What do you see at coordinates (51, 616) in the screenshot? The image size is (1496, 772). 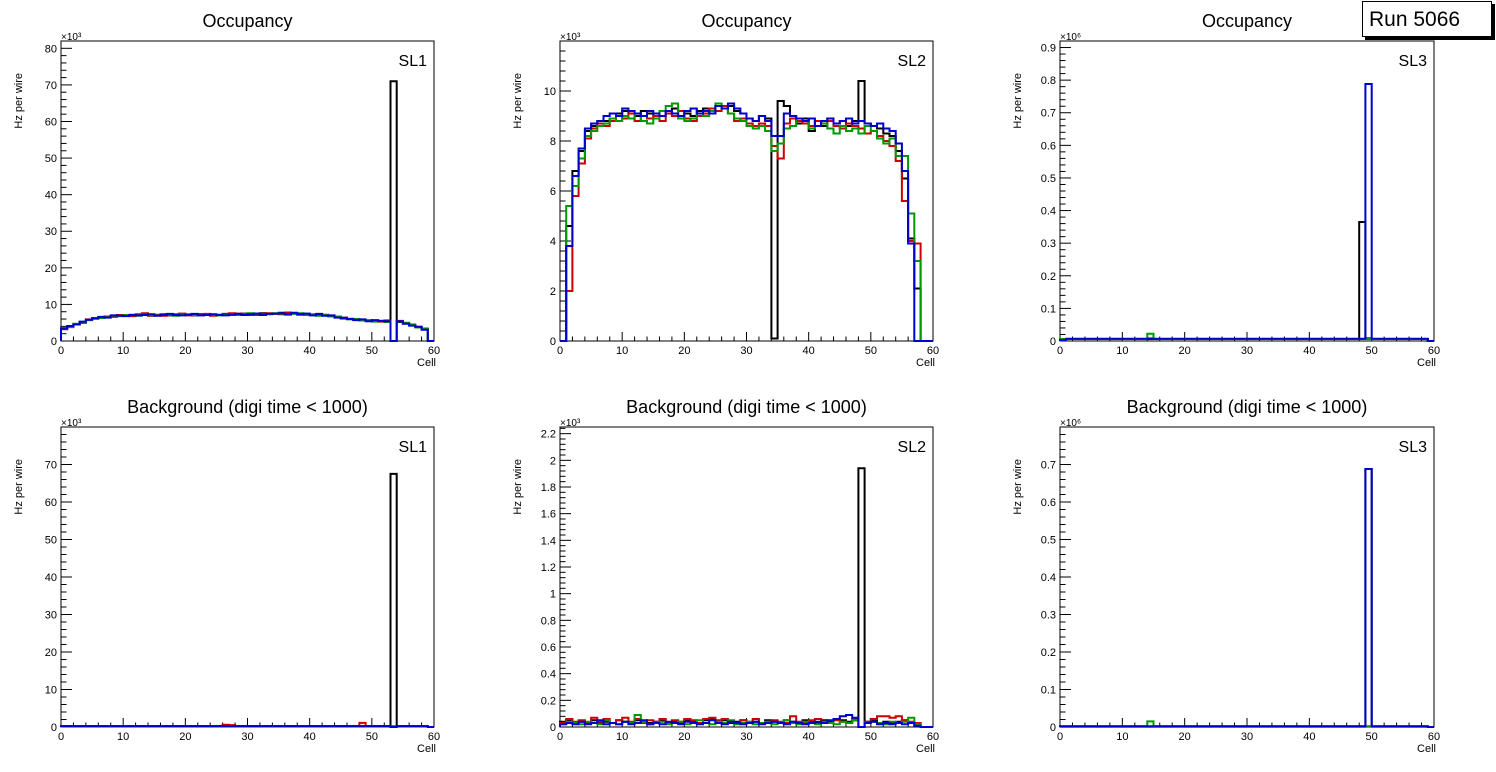 I see `y-tick-label: 30` at bounding box center [51, 616].